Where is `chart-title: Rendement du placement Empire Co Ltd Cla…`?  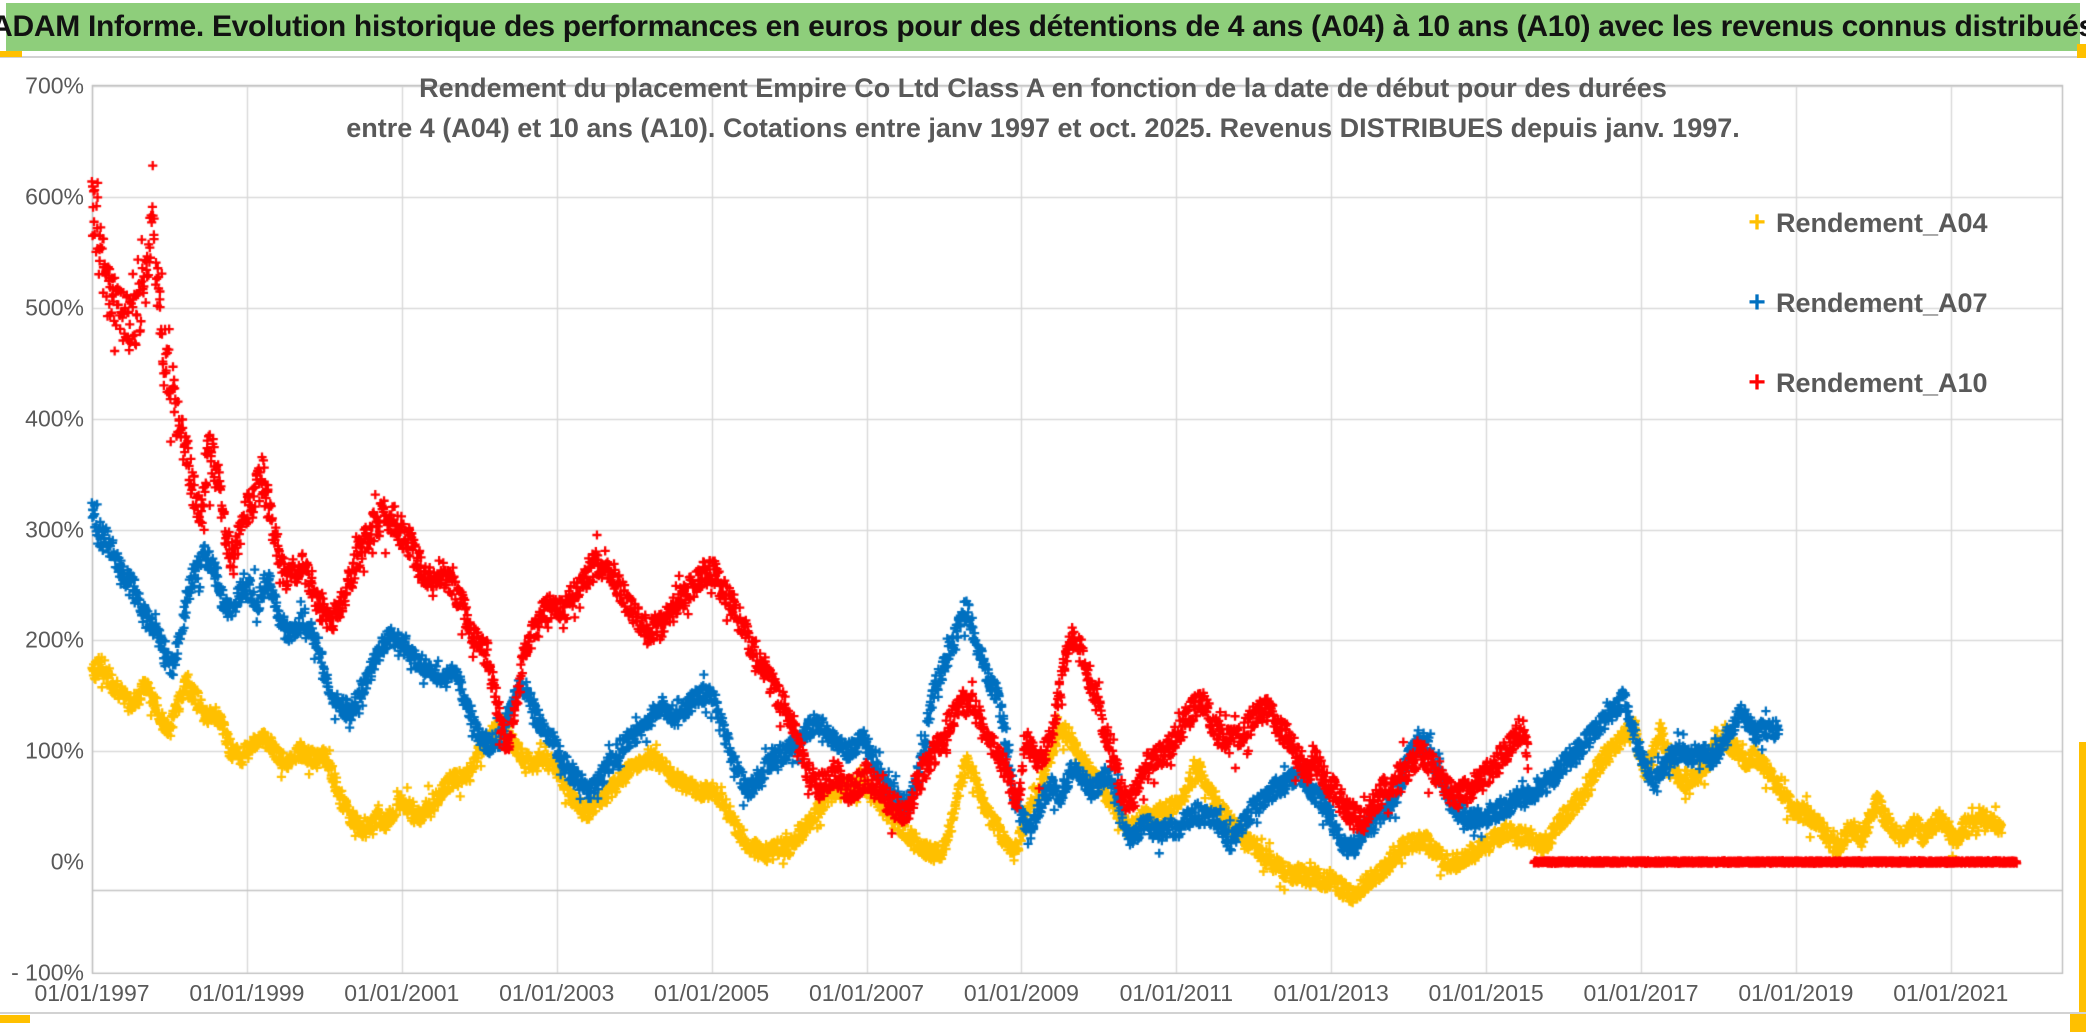 chart-title: Rendement du placement Empire Co Ltd Cla… is located at coordinates (1043, 108).